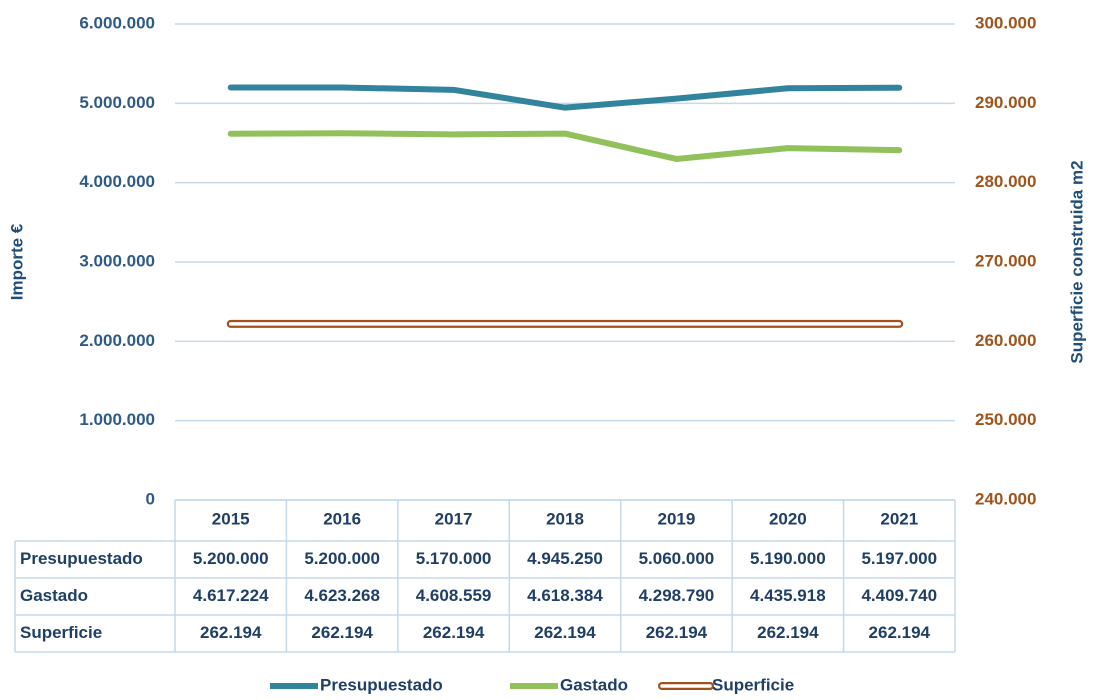  What do you see at coordinates (454, 558) in the screenshot?
I see `table-cell: 5.170.000` at bounding box center [454, 558].